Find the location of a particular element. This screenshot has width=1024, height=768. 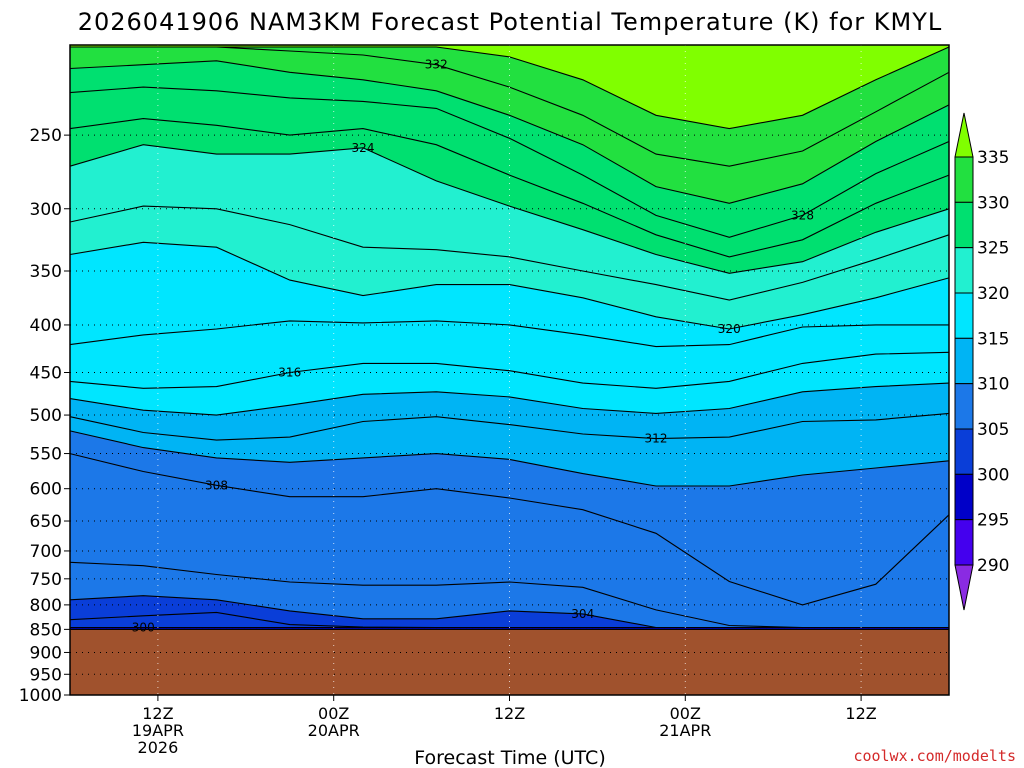

terrain is located at coordinates (509, 661).